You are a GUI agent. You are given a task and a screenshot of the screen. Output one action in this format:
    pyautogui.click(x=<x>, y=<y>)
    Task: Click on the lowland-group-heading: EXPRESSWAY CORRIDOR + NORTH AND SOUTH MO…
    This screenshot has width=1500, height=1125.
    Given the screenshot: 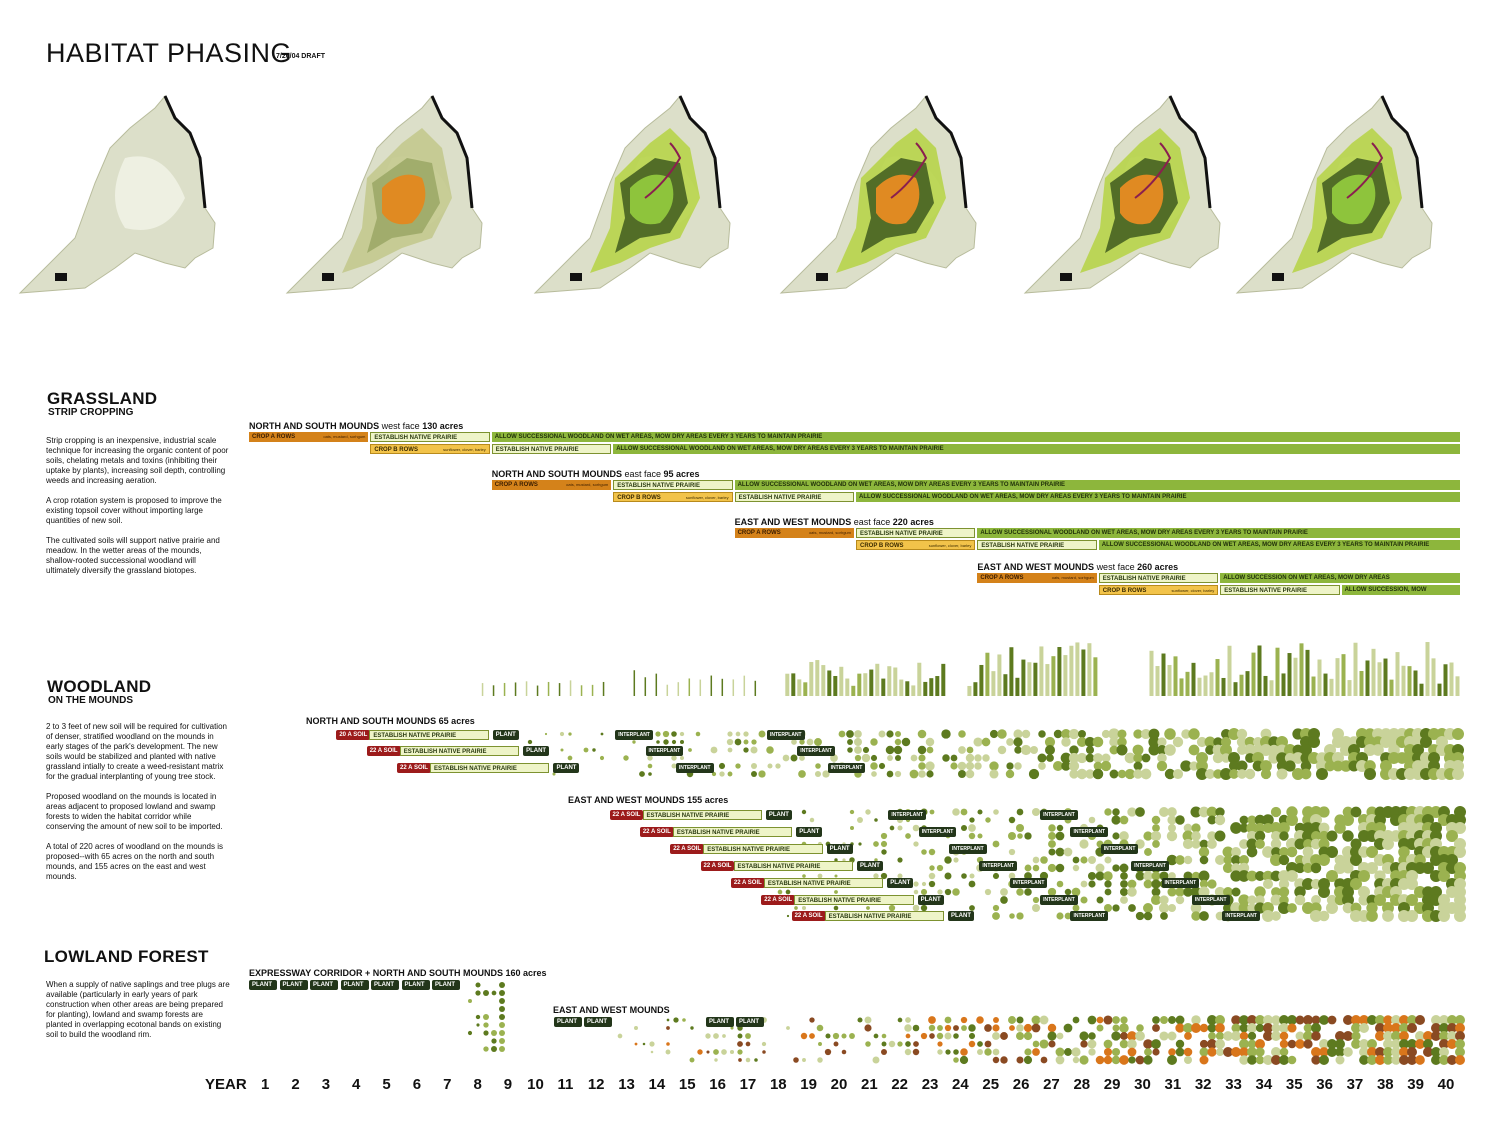 What is the action you would take?
    pyautogui.click(x=398, y=973)
    